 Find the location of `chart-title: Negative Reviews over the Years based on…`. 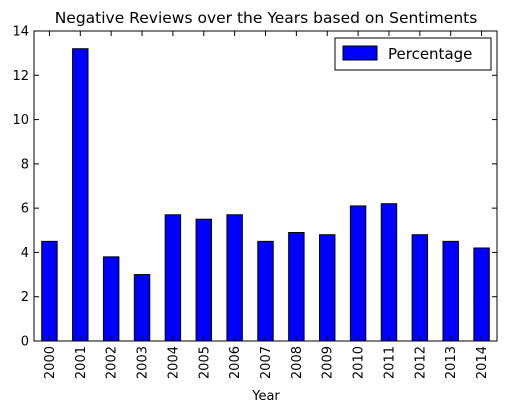

chart-title: Negative Reviews over the Years based on… is located at coordinates (266, 18).